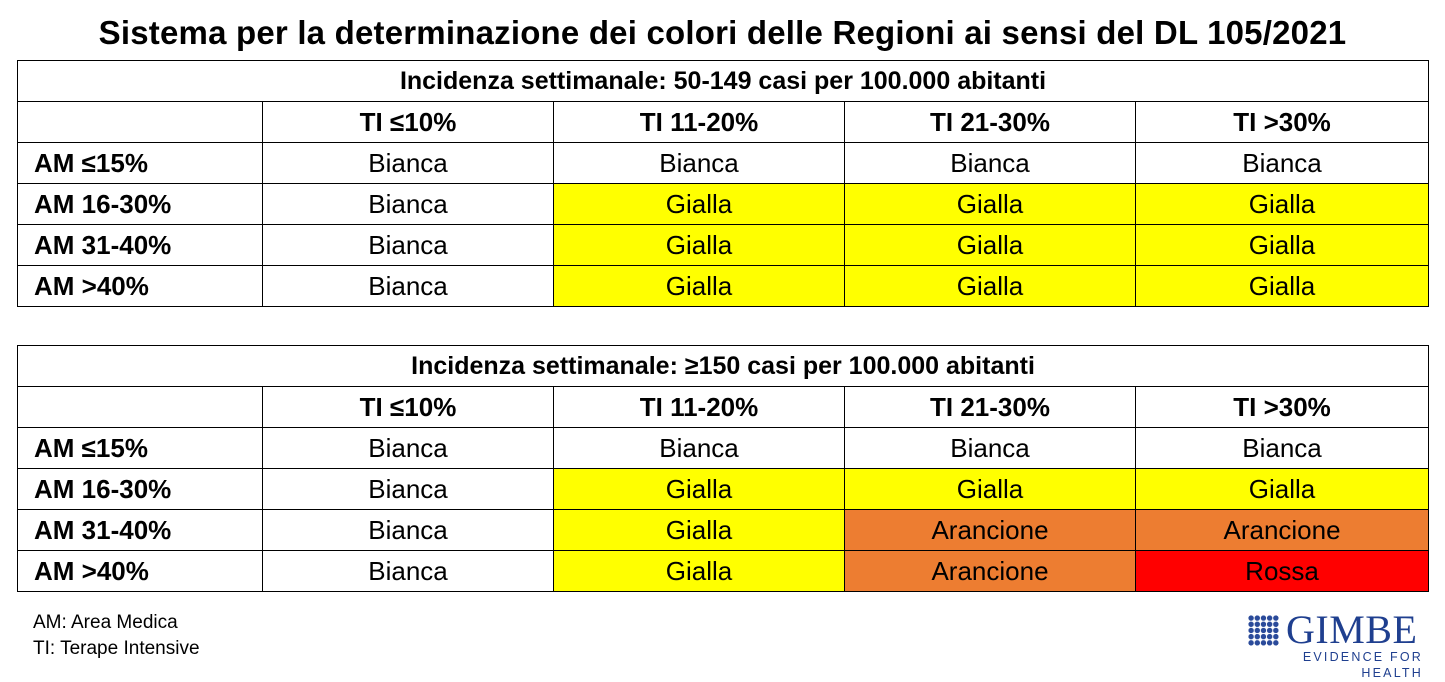 The width and height of the screenshot is (1445, 682). Describe the element at coordinates (105, 622) in the screenshot. I see `legend-am: AM: Area Medica` at that location.